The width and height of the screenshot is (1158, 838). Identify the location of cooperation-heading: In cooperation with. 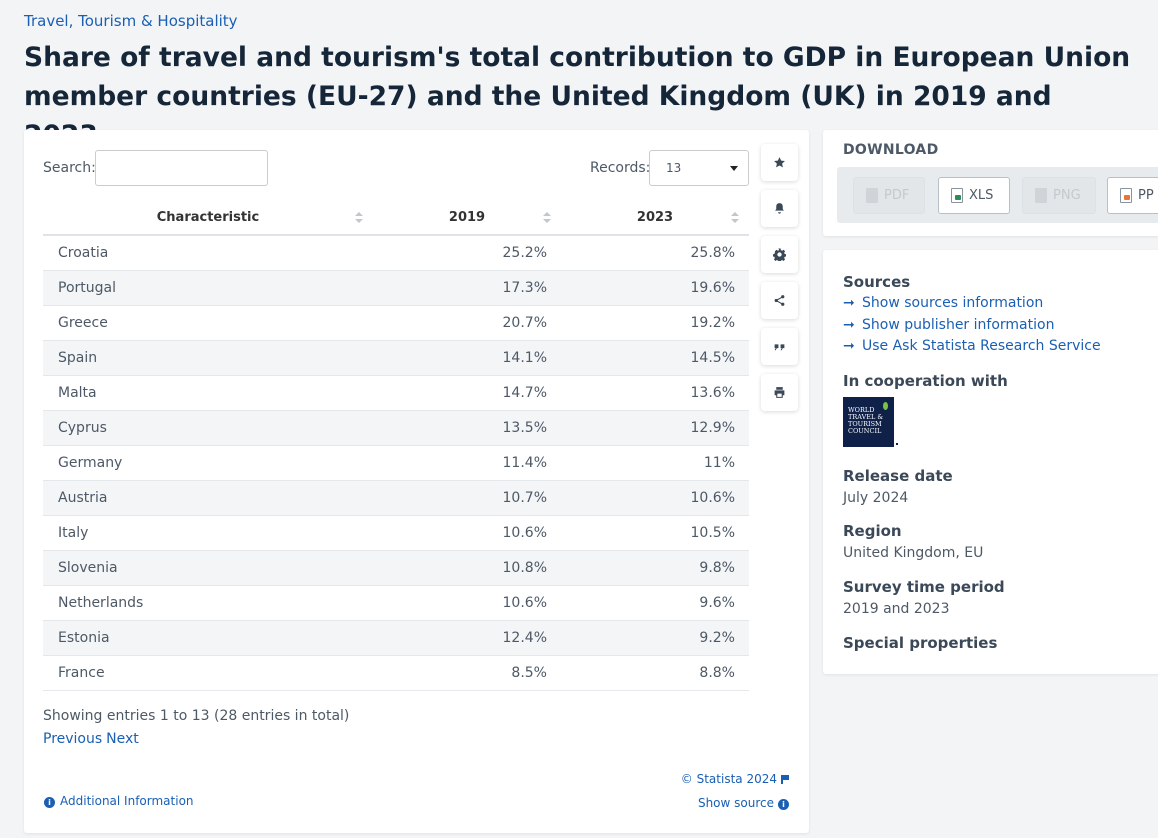
(925, 381).